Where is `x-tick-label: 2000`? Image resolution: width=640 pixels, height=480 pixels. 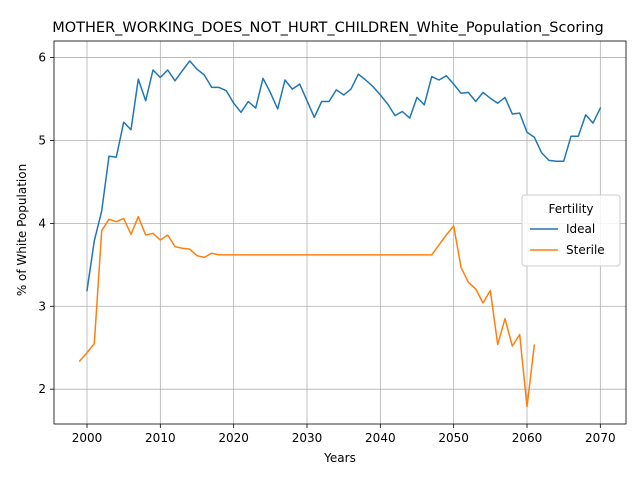
x-tick-label: 2000 is located at coordinates (87, 438).